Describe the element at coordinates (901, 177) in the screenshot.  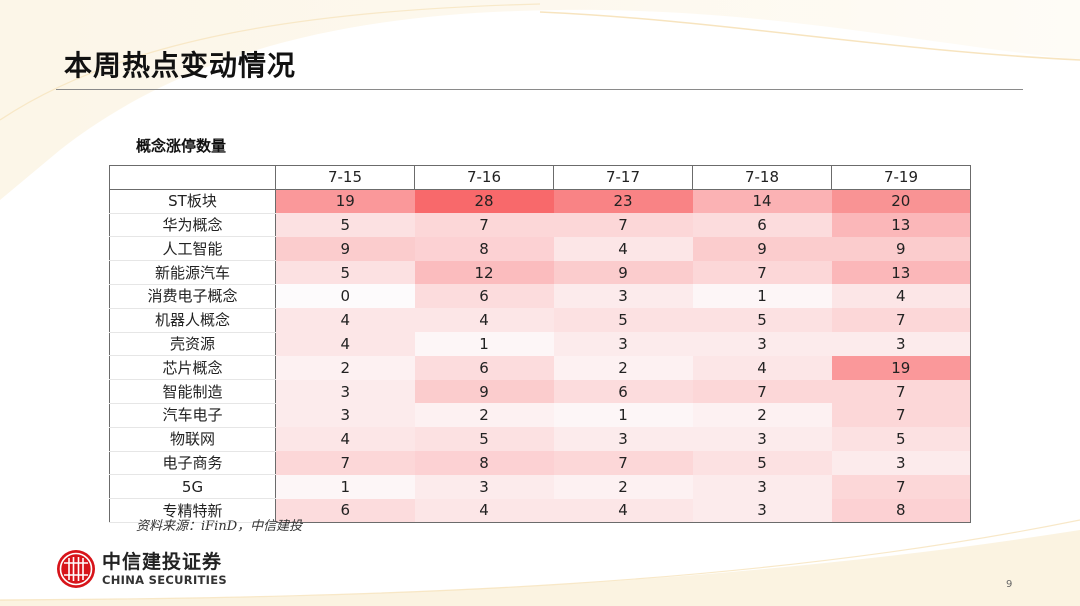
I see `column-header: 7-19` at that location.